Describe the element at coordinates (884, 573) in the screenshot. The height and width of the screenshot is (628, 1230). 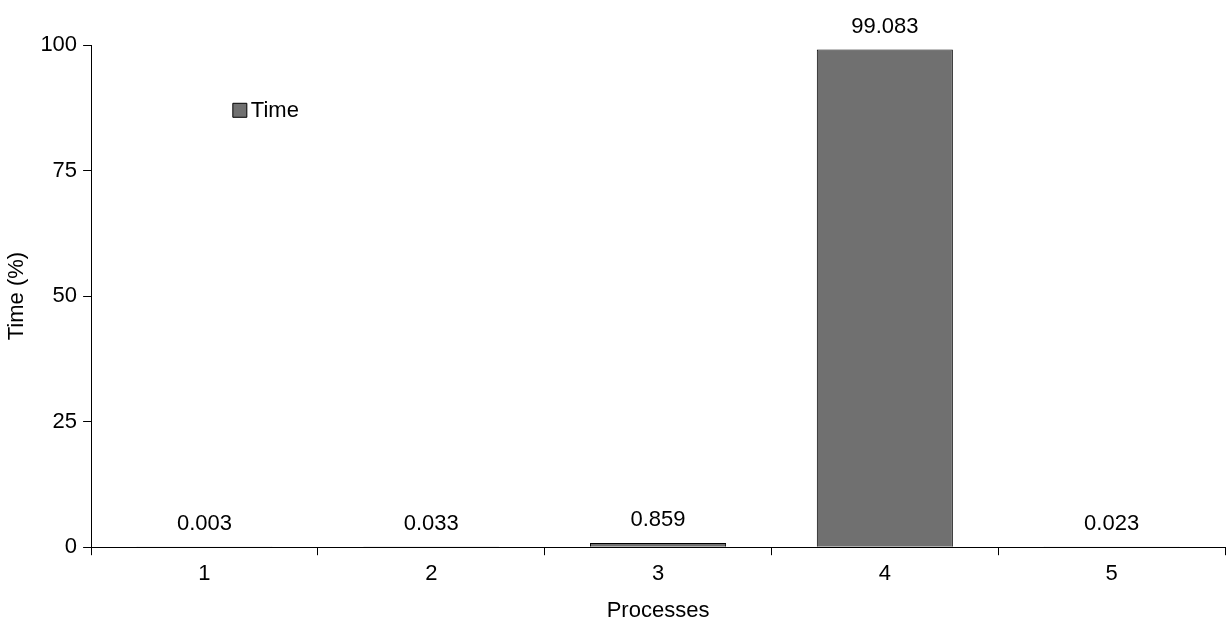
I see `x-tick-label: 4` at that location.